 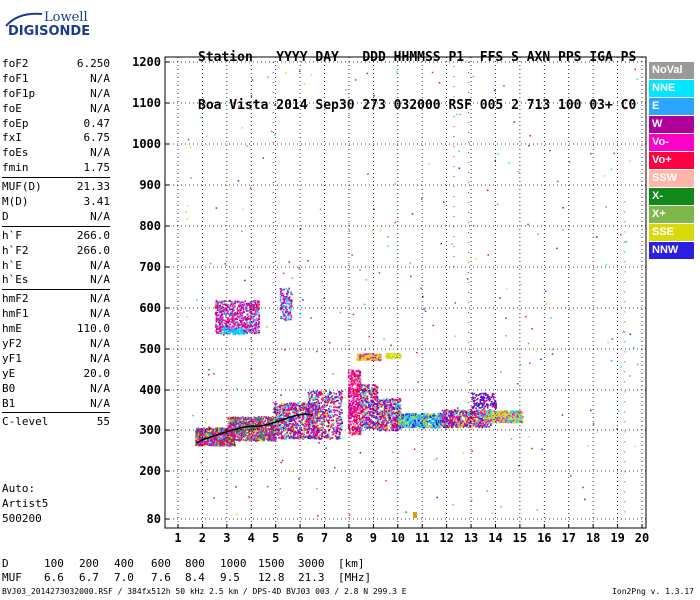 I want to click on param-row-ye: yE 20.0, so click(x=56, y=374).